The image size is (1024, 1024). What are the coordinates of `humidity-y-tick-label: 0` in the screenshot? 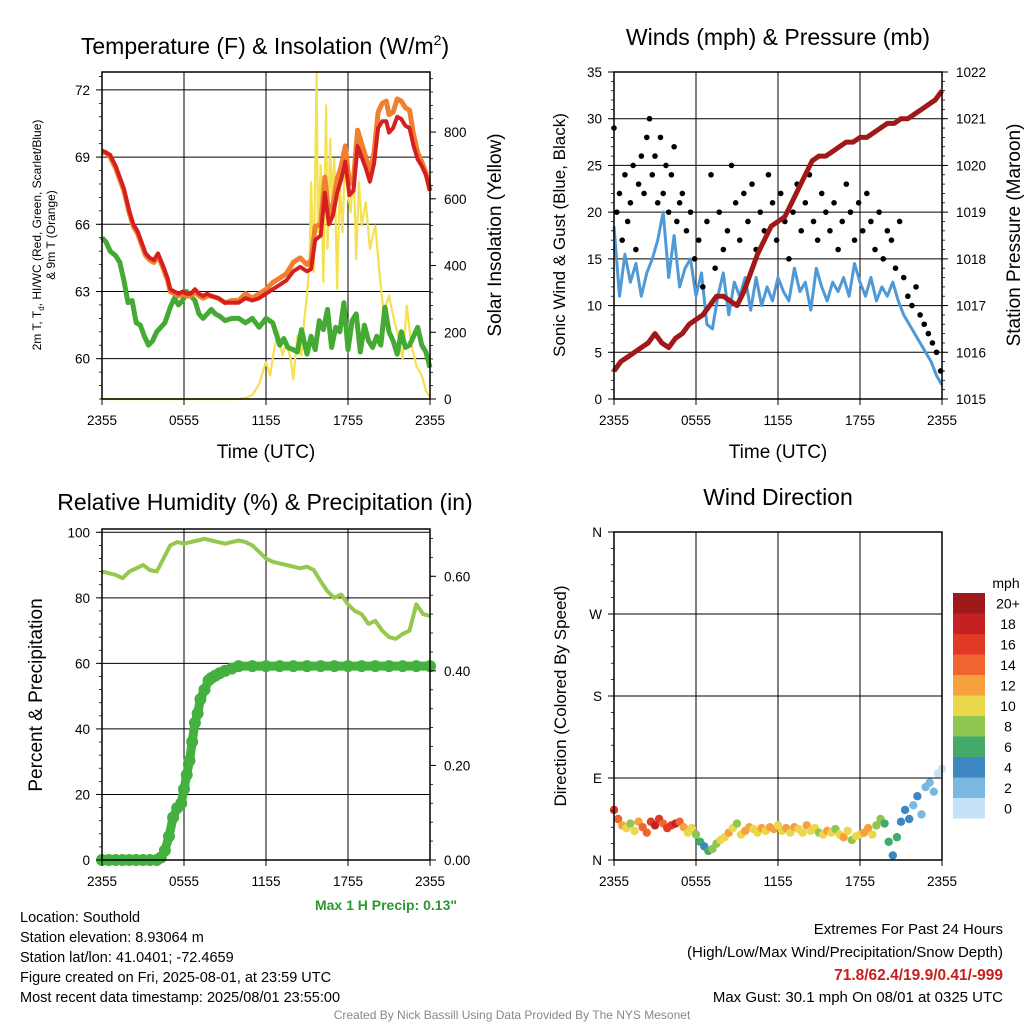 It's located at (86, 860).